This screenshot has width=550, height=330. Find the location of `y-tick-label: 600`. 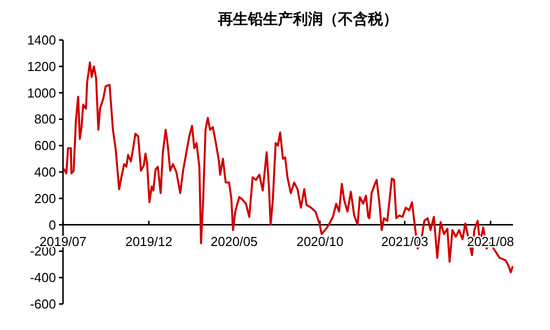

y-tick-label: 600 is located at coordinates (45, 146).